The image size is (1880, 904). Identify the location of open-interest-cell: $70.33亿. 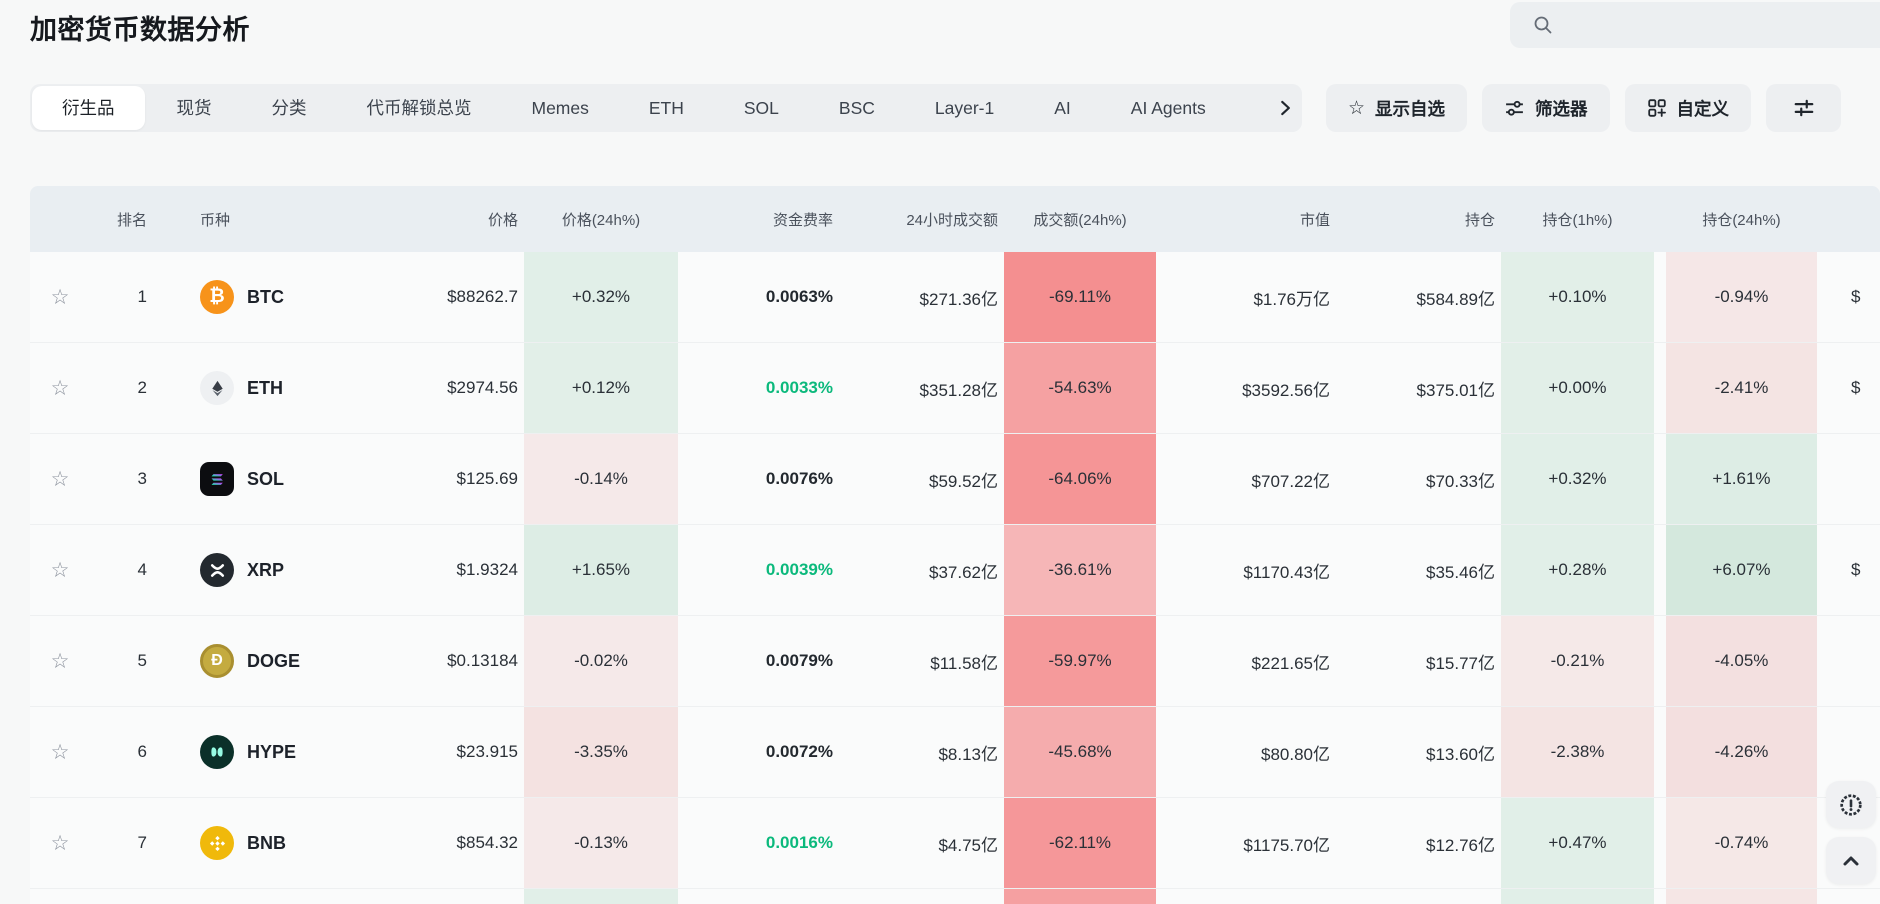
(1460, 481).